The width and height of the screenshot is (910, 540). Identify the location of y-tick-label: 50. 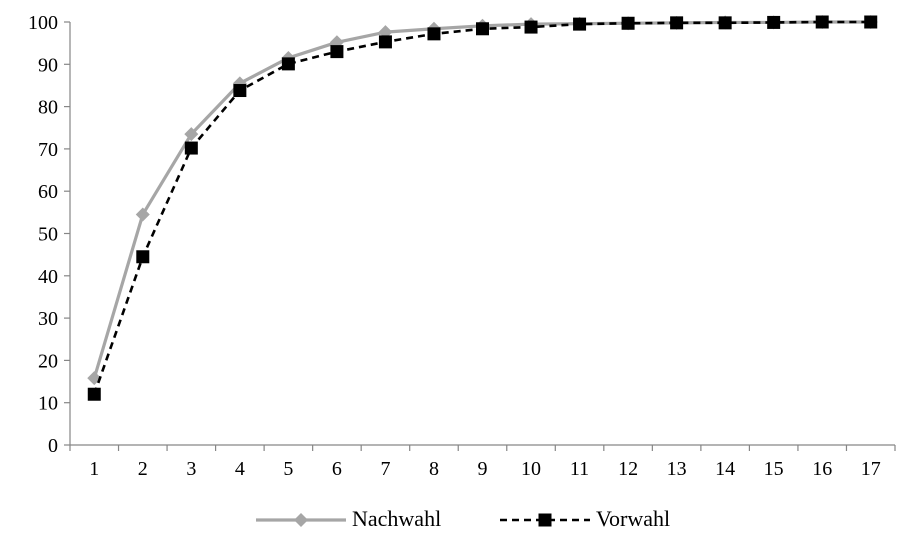
(48, 235).